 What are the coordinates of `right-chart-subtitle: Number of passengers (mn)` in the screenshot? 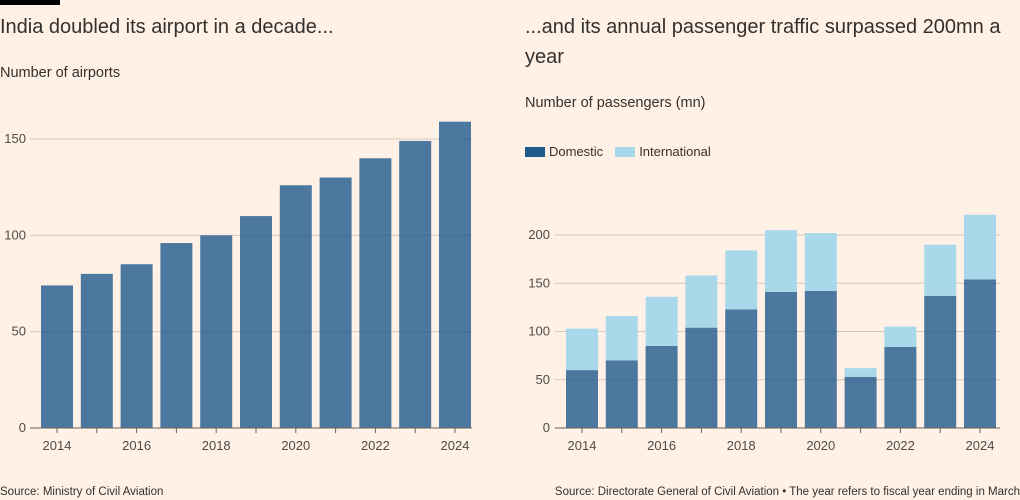 It's located at (615, 103).